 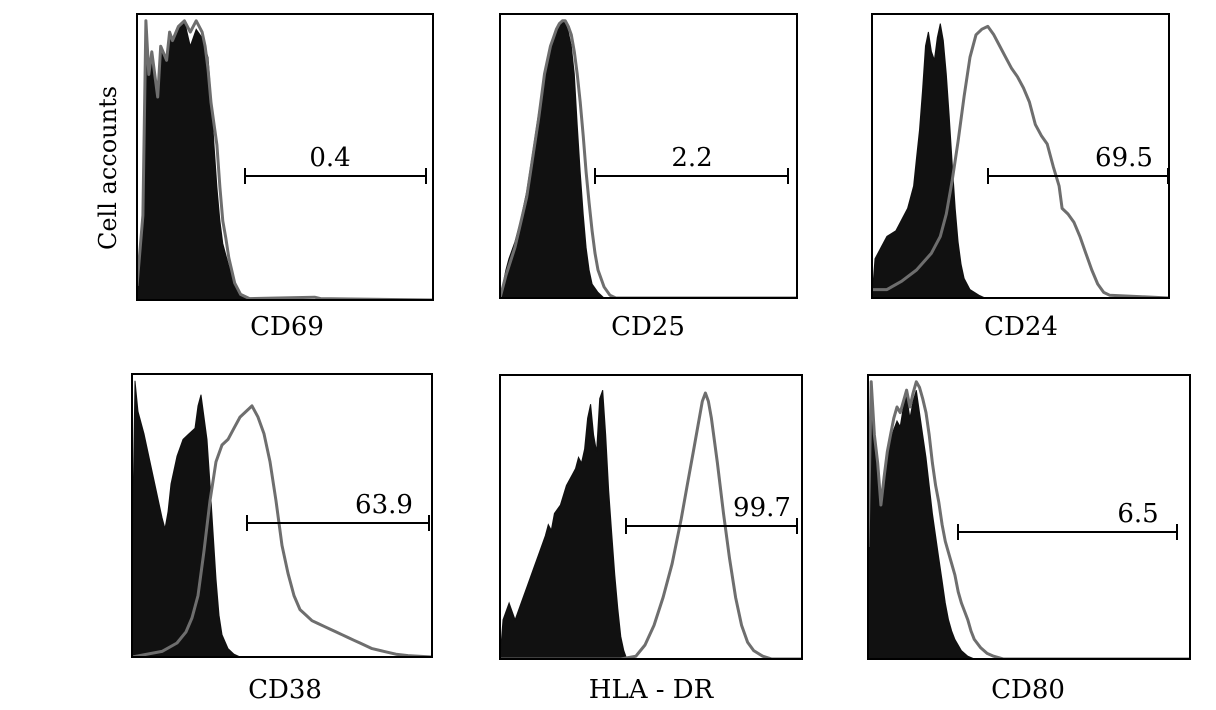 I want to click on marker-label: CD38, so click(x=285, y=690).